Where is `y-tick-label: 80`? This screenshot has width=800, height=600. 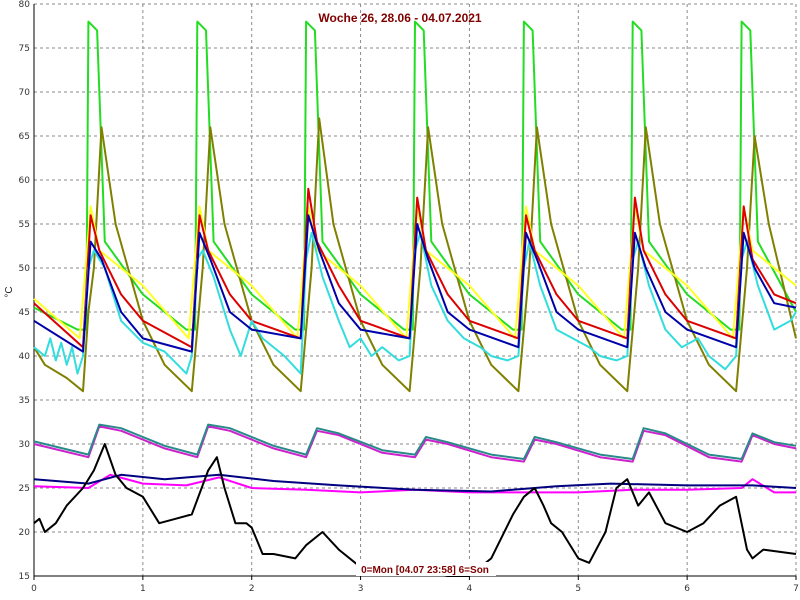
y-tick-label: 80 is located at coordinates (25, 5).